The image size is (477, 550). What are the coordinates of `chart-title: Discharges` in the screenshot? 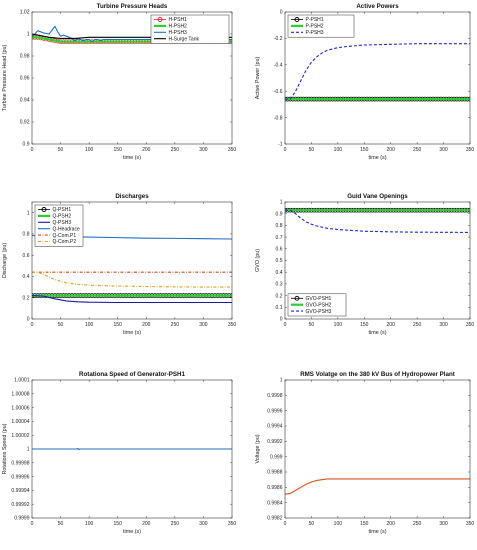 It's located at (132, 196).